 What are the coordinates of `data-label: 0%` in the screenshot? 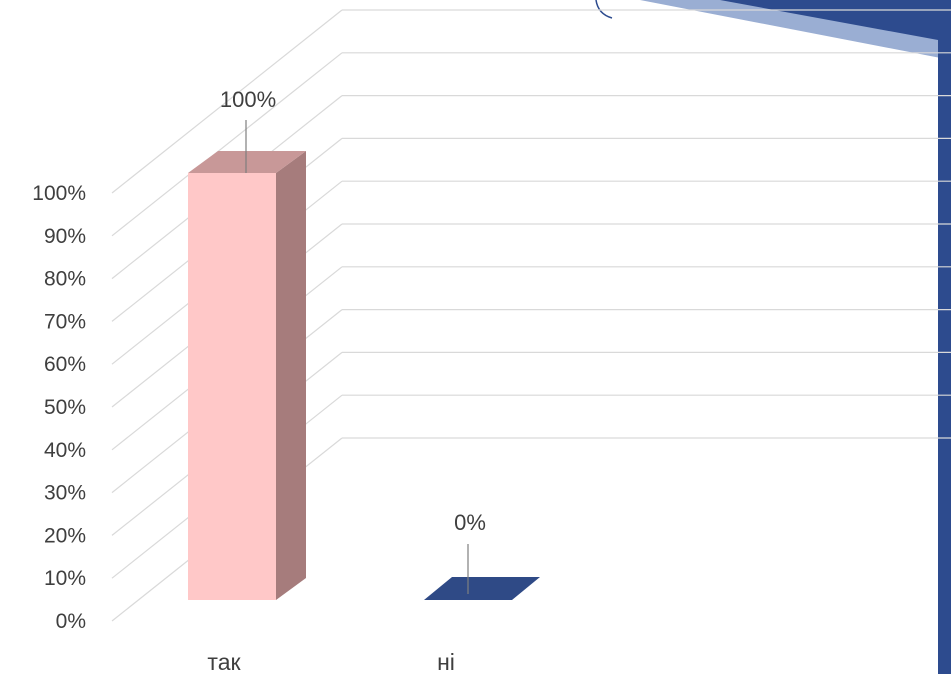 It's located at (470, 522).